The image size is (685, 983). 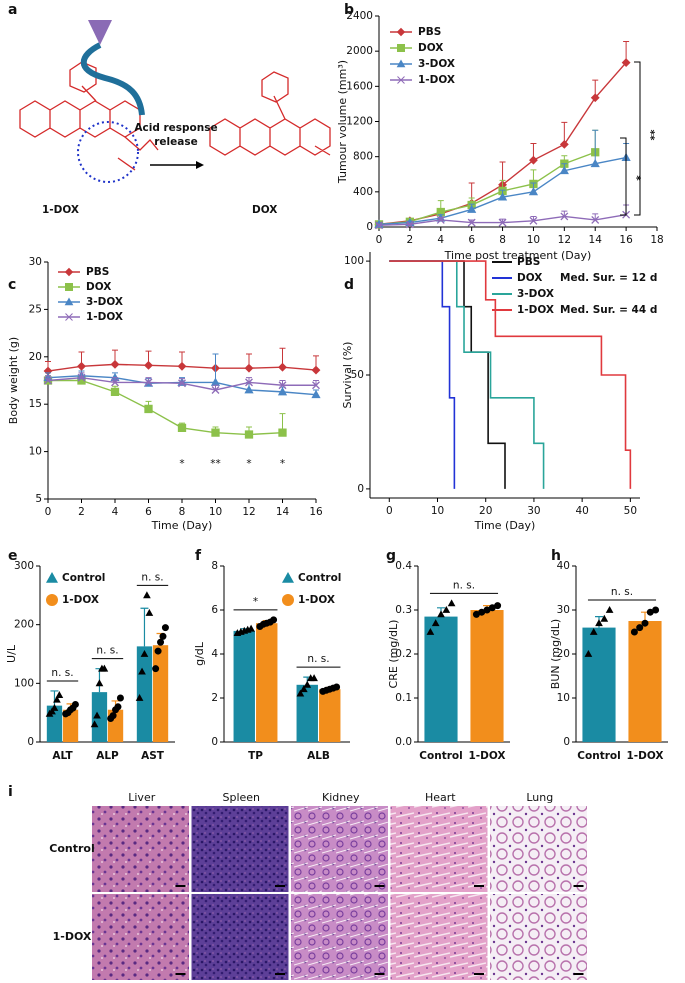 What do you see at coordinates (35, 262) in the screenshot?
I see `y-tick-label: 30` at bounding box center [35, 262].